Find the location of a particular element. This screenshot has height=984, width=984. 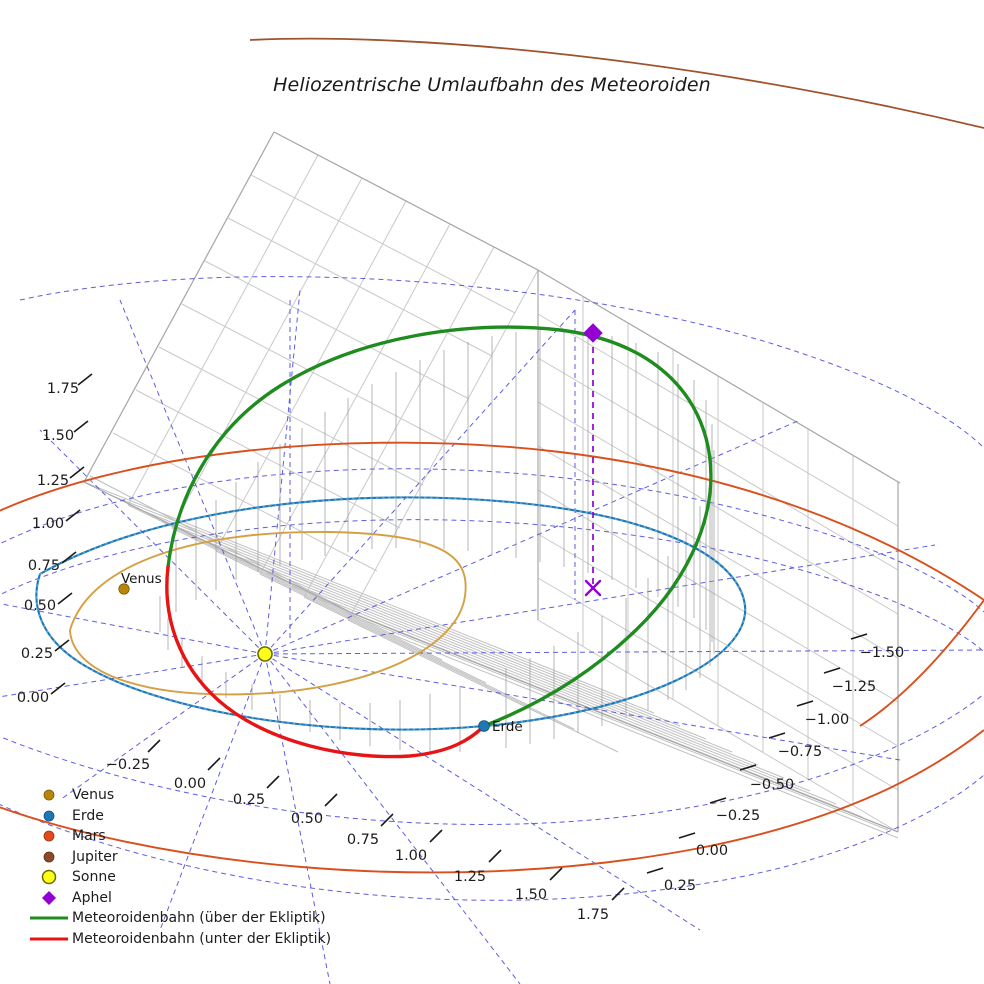

mars-marker-icon is located at coordinates (49, 836).